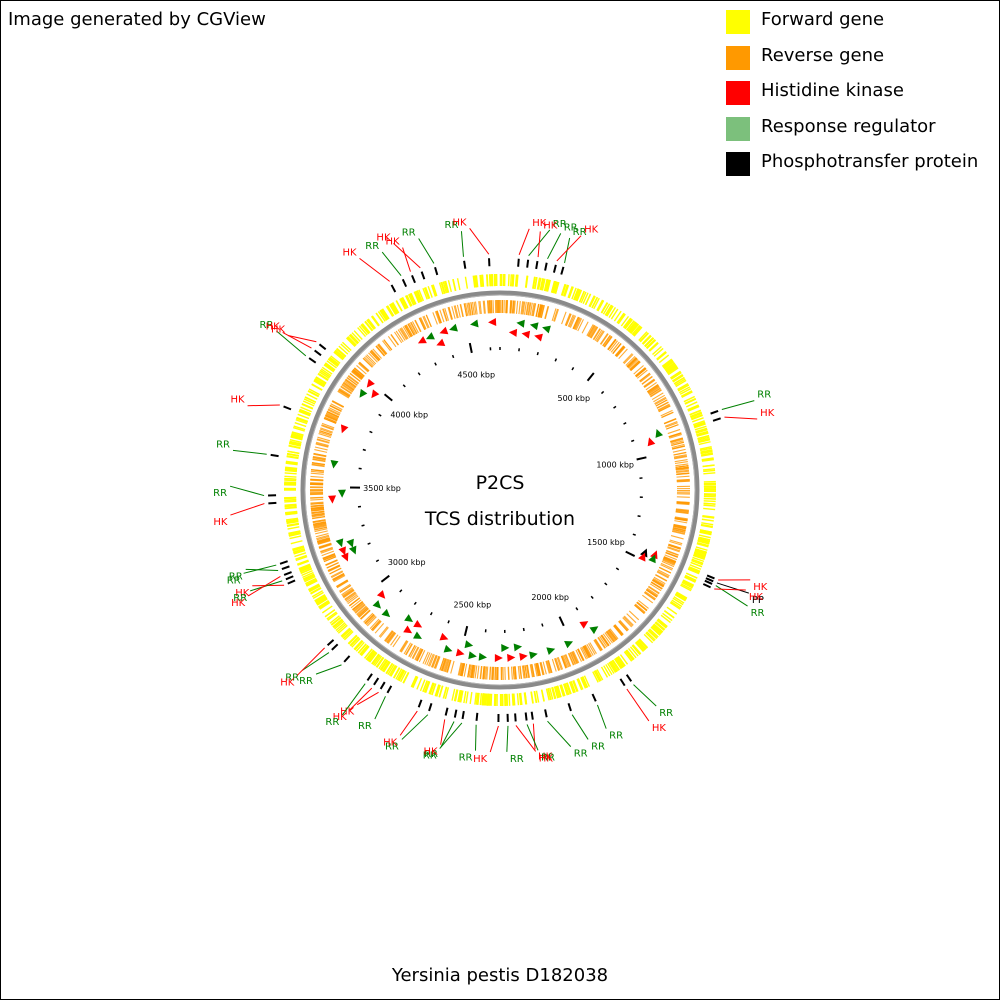 This screenshot has width=1000, height=1000. Describe the element at coordinates (382, 488) in the screenshot. I see `tick-label: 3500 kbp` at that location.